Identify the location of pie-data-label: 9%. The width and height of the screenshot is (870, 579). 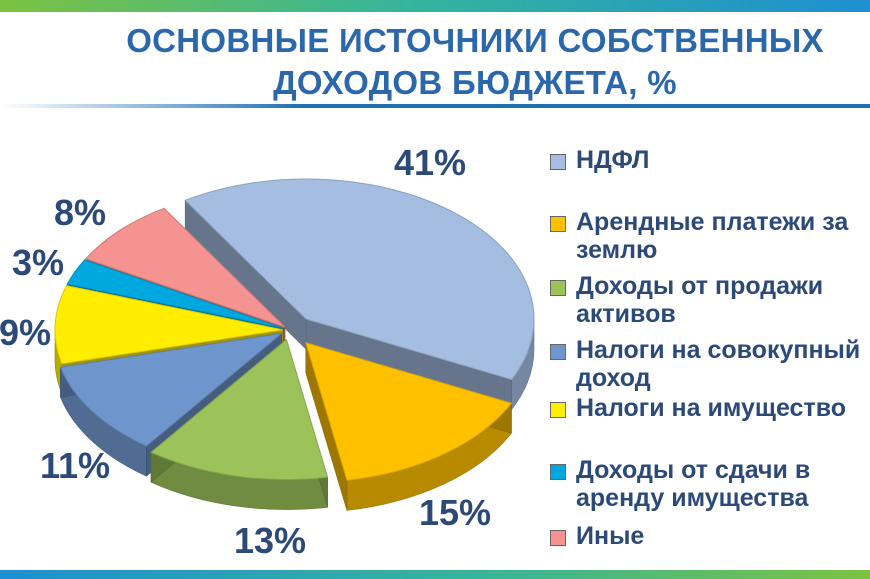
(25, 332).